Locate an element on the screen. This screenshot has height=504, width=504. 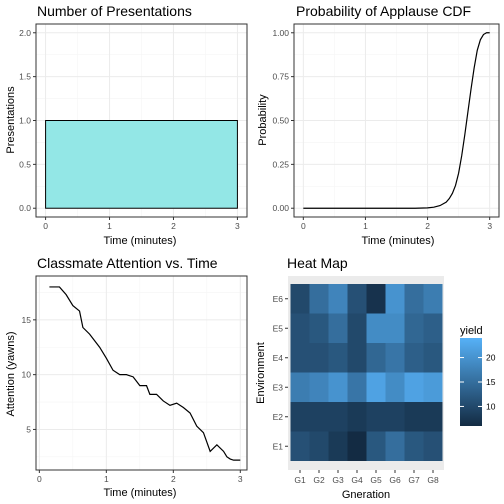
y-tick-label: 5 is located at coordinates (28, 429).